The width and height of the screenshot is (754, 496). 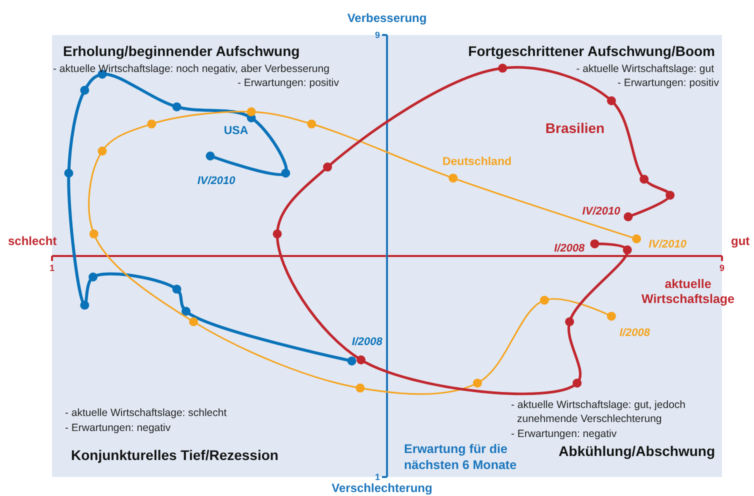 I want to click on annotation: - aktuelle Wirtschaftslage: noch negativ, aber Verbesserung, so click(x=191, y=69).